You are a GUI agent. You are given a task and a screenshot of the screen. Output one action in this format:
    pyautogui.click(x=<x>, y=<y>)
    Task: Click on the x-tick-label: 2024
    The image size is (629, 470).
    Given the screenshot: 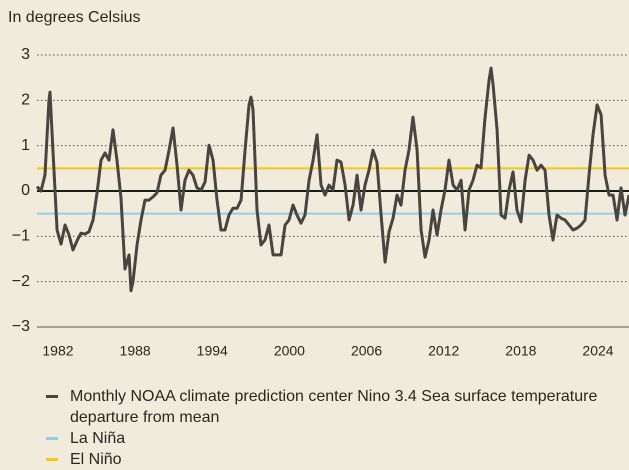 What is the action you would take?
    pyautogui.click(x=597, y=351)
    